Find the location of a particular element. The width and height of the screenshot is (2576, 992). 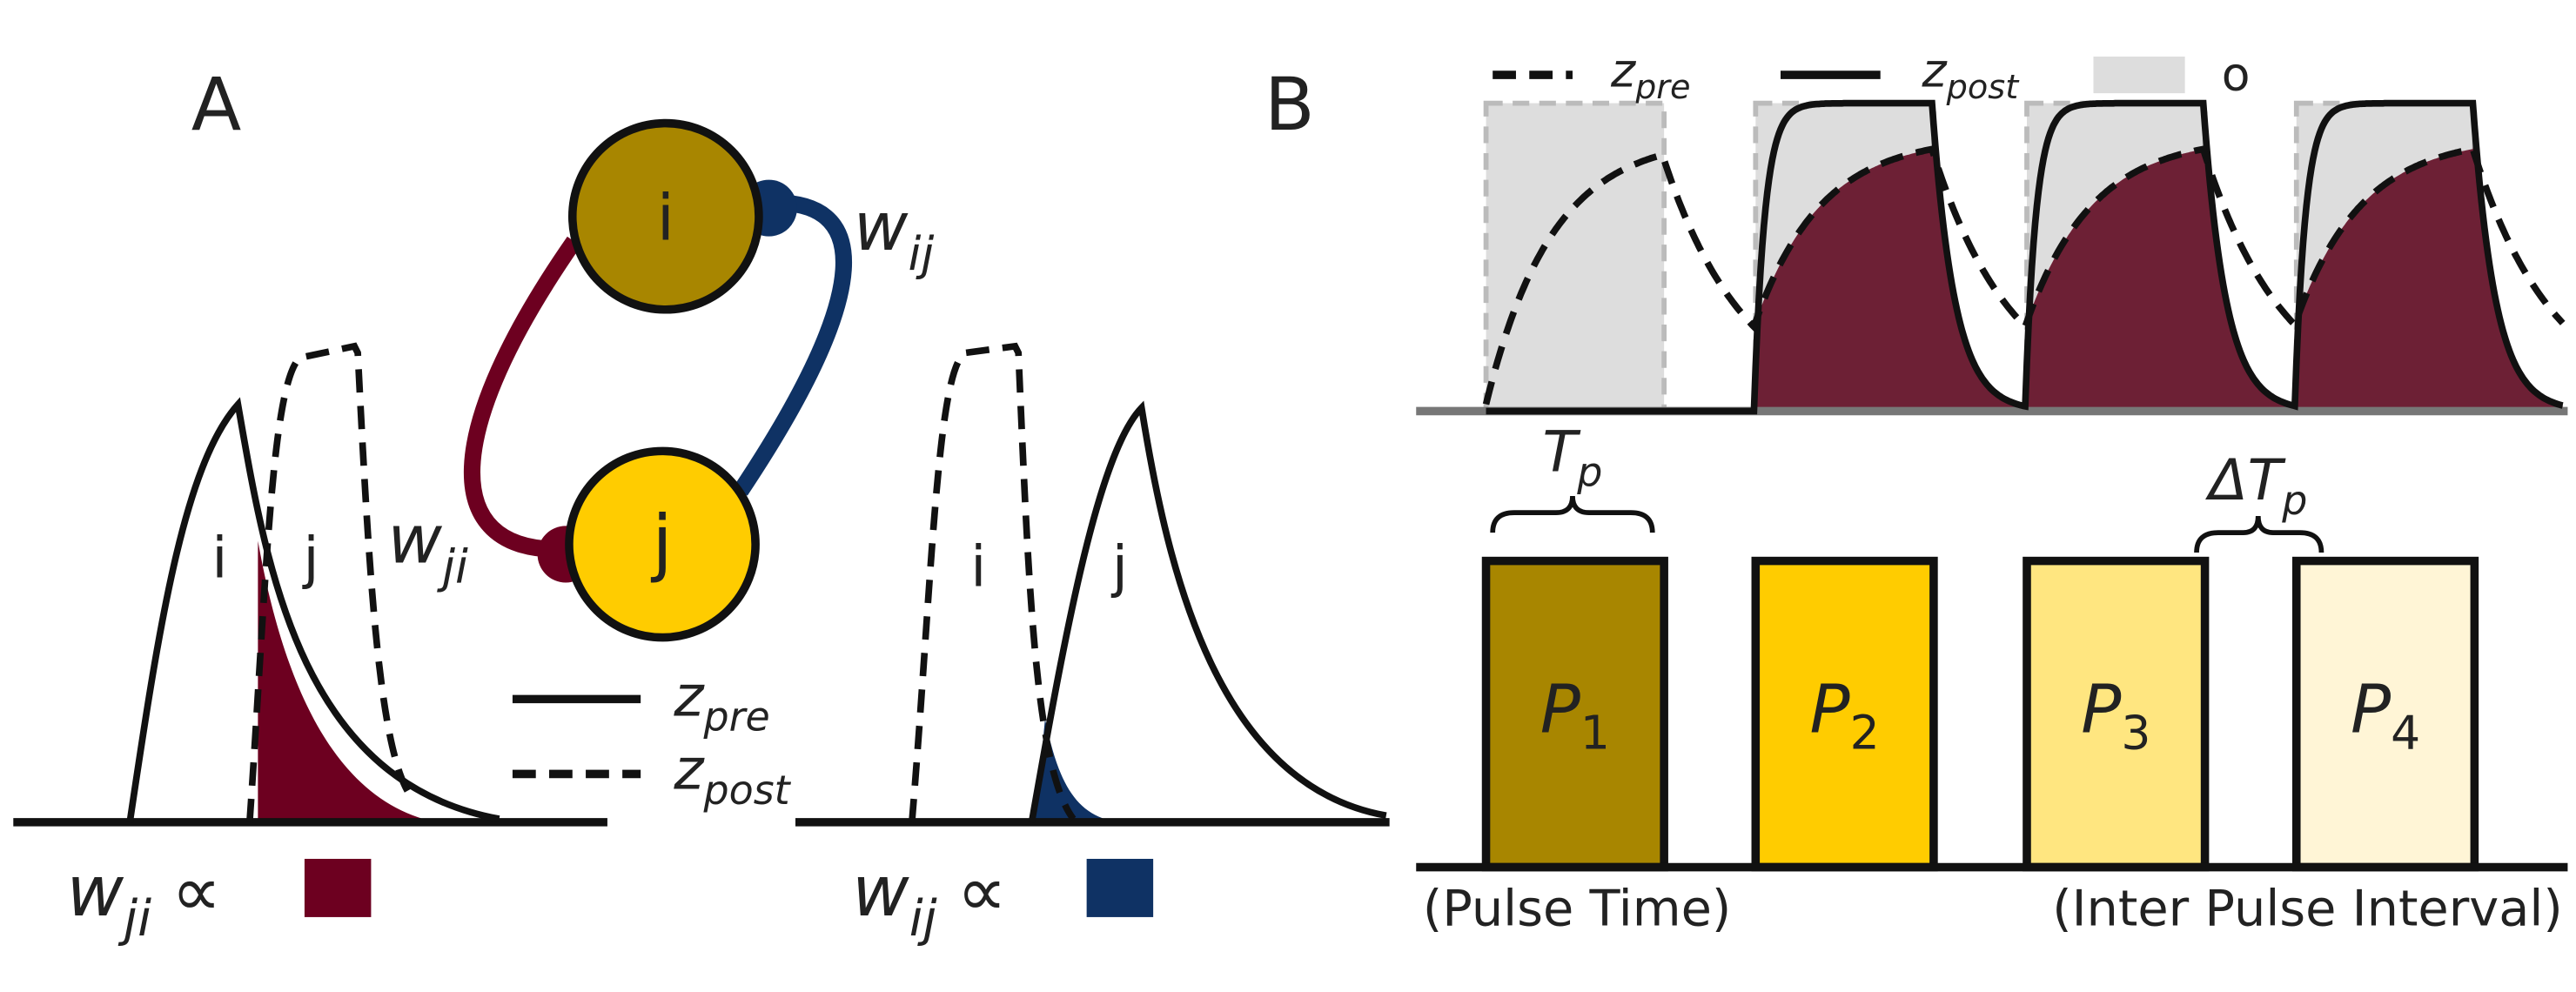

pulse-index: 4 is located at coordinates (2405, 733).